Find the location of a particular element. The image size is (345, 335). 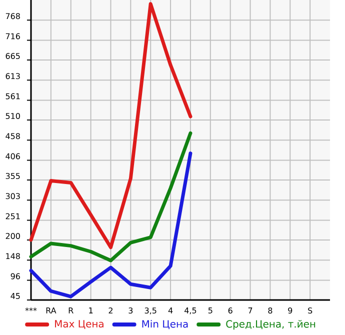

legend-label: Сред.Цена, т.йен is located at coordinates (271, 325).